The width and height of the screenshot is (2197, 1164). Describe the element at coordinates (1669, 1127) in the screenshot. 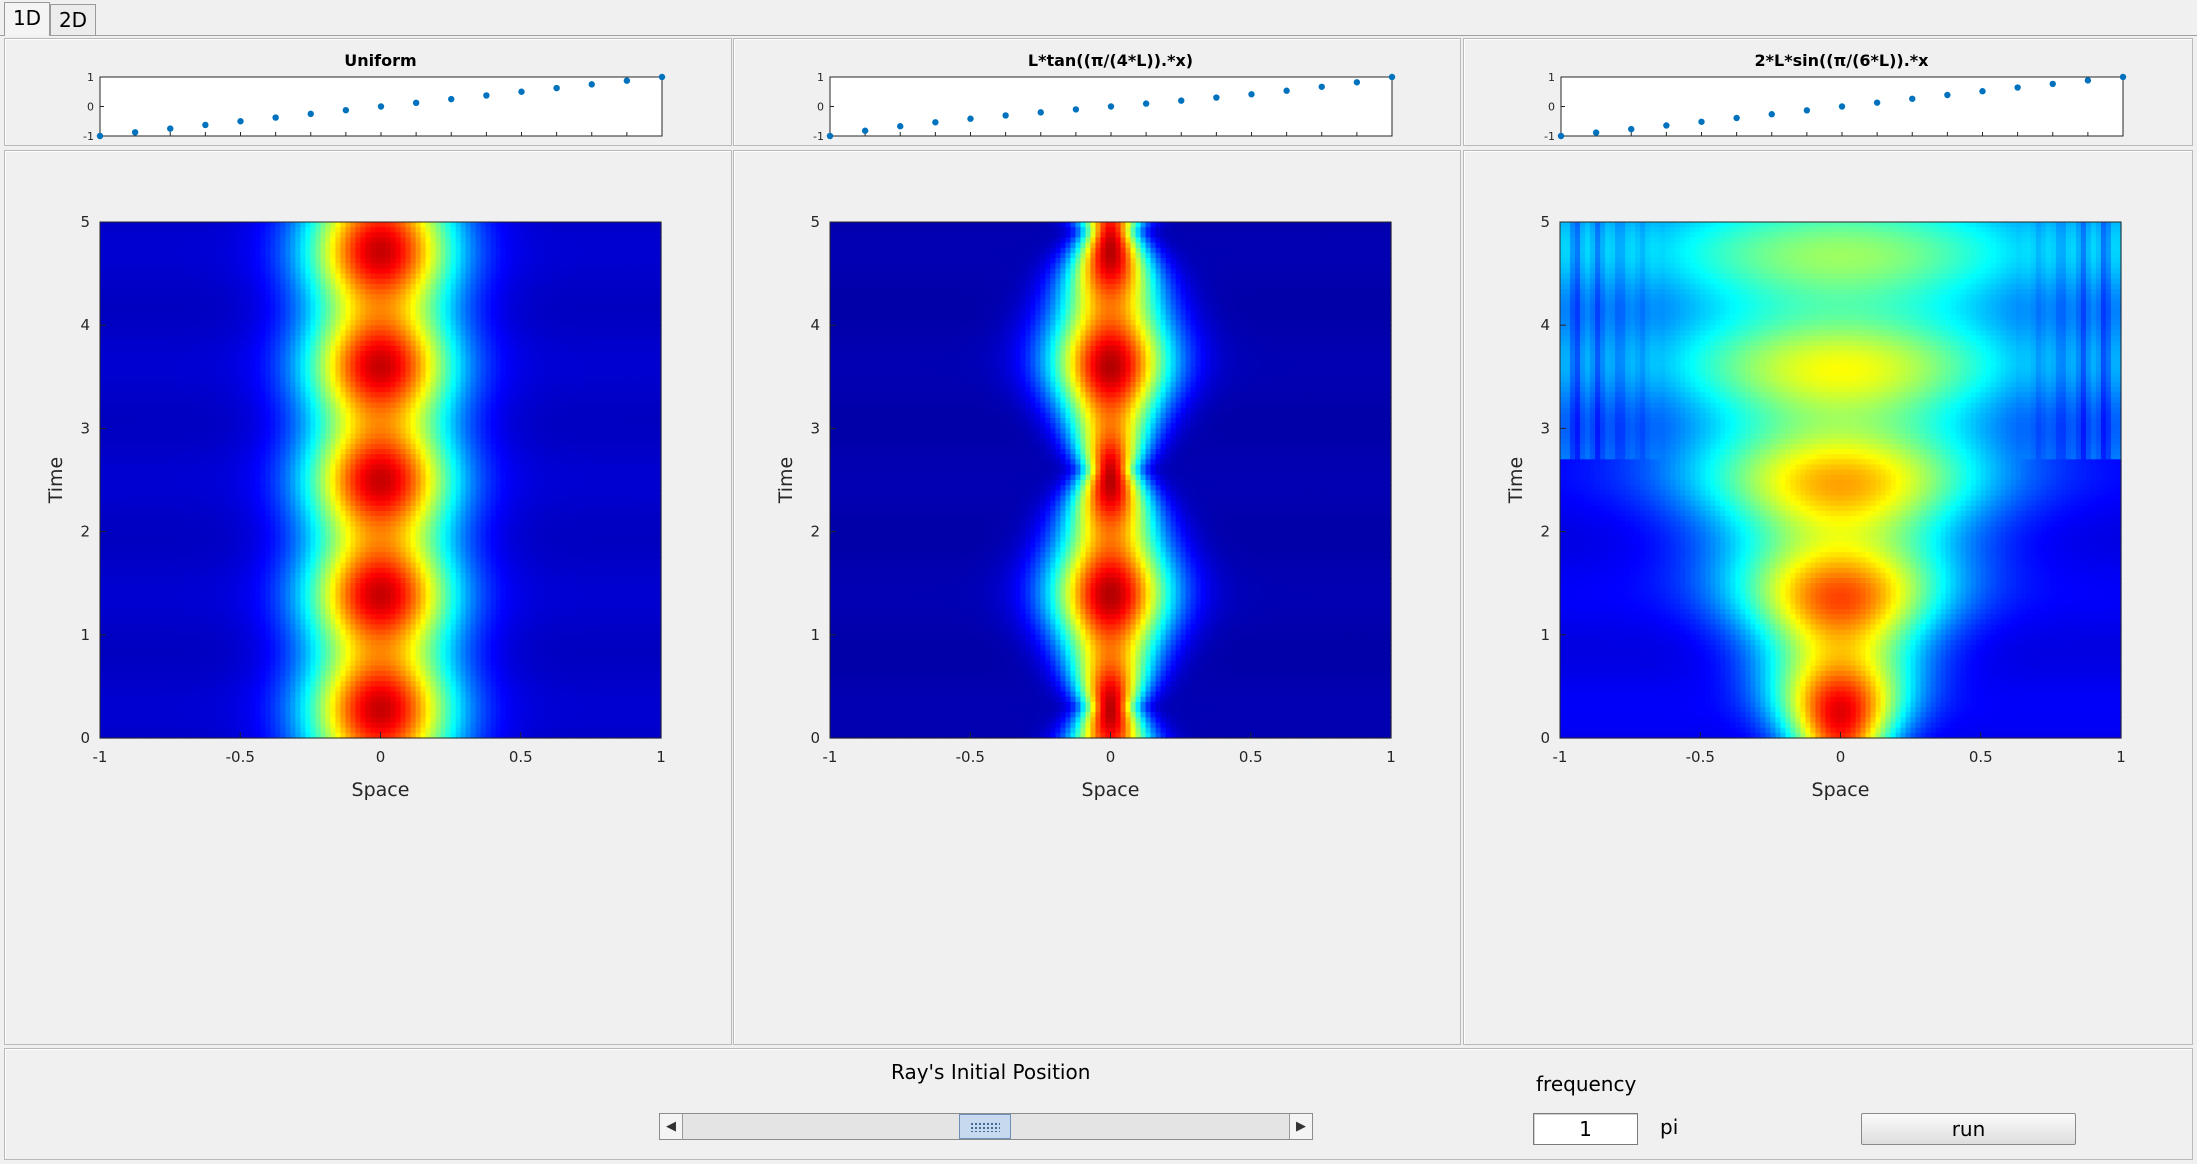

I see `frequency-unit: pi` at that location.